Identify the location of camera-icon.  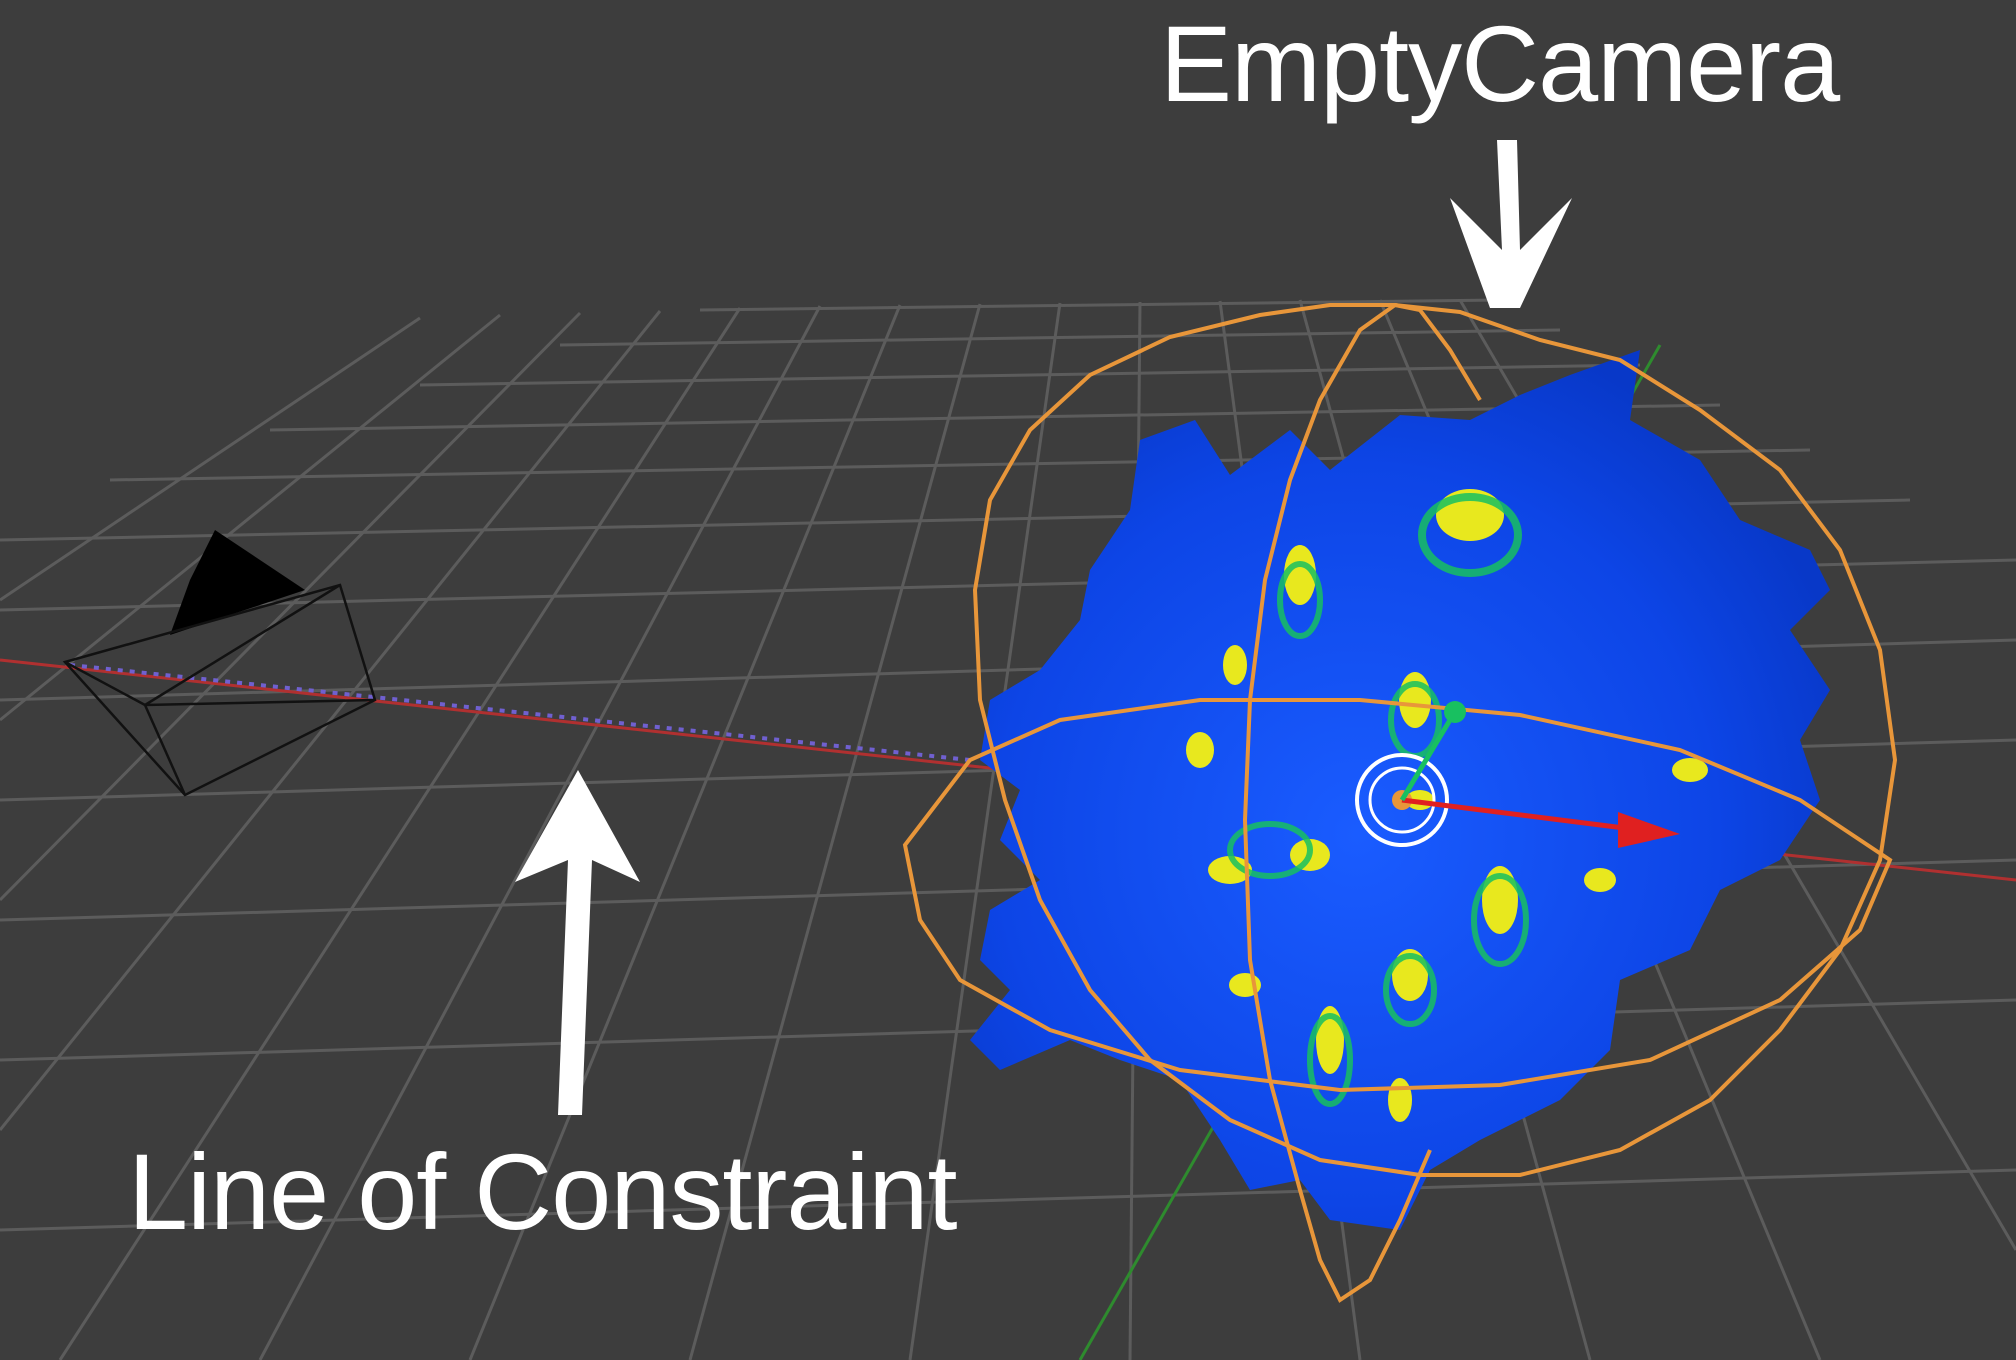
(219, 663).